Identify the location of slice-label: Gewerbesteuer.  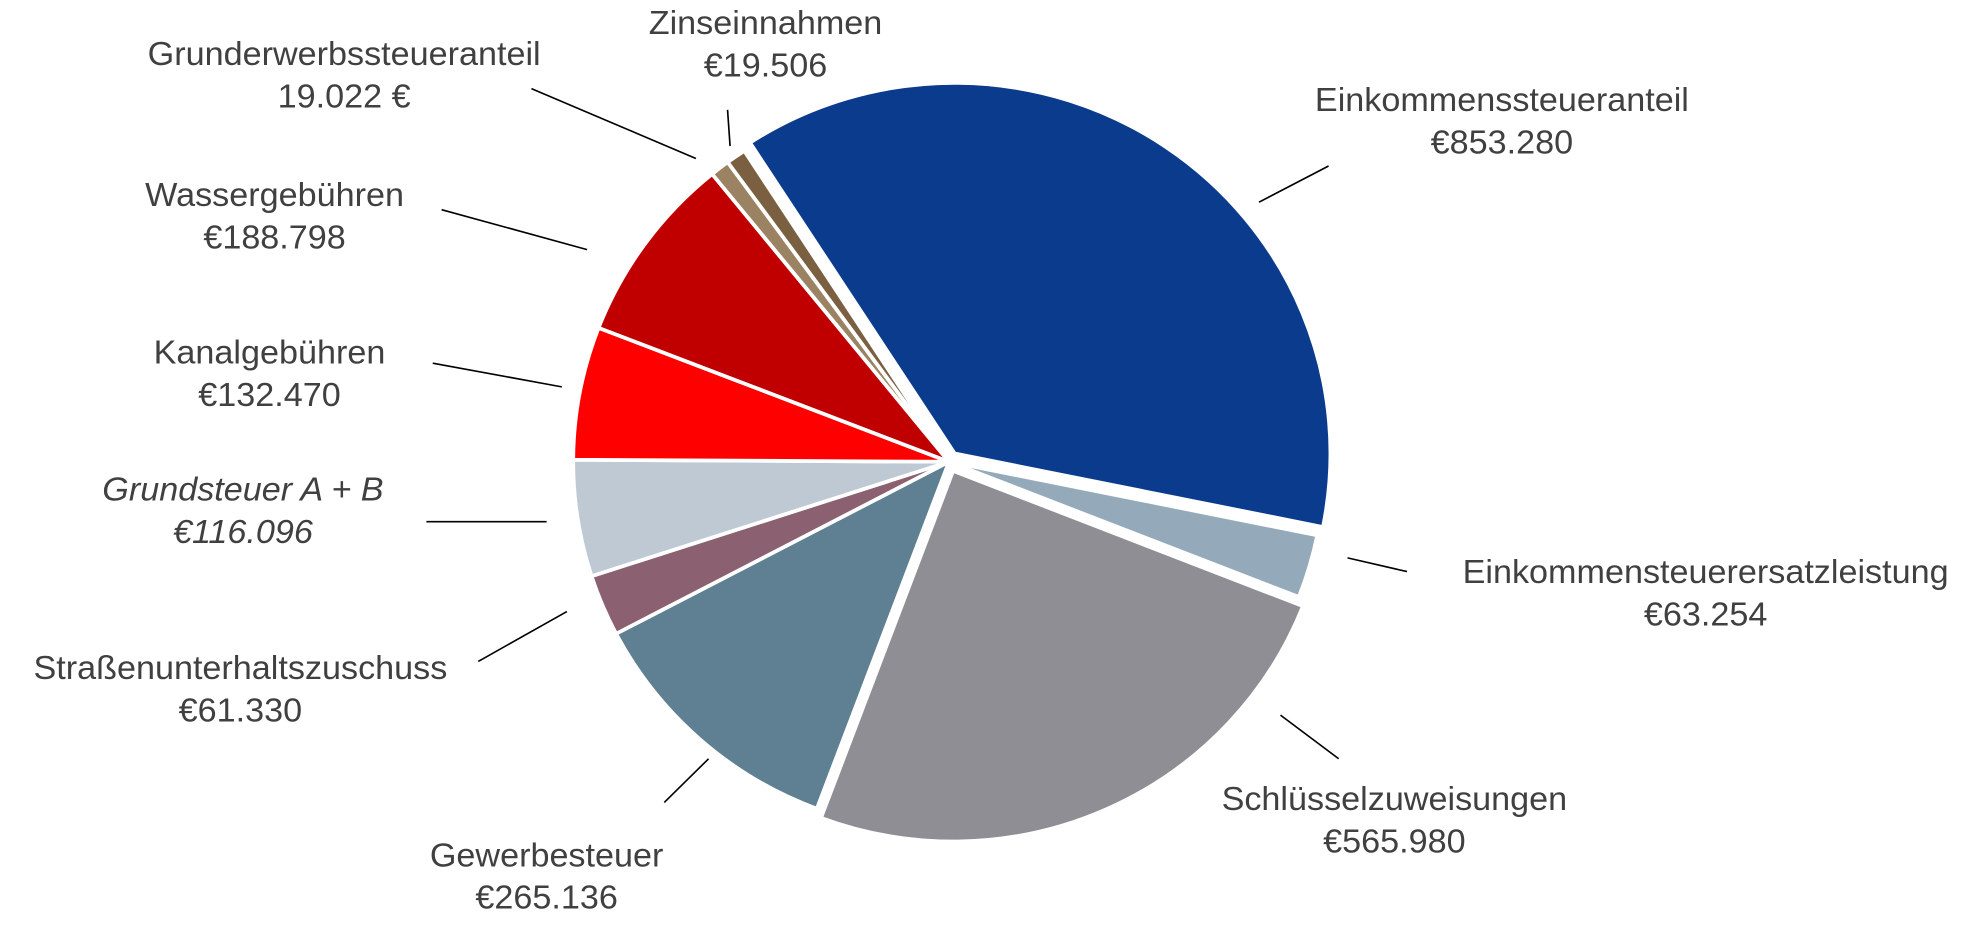
(547, 855).